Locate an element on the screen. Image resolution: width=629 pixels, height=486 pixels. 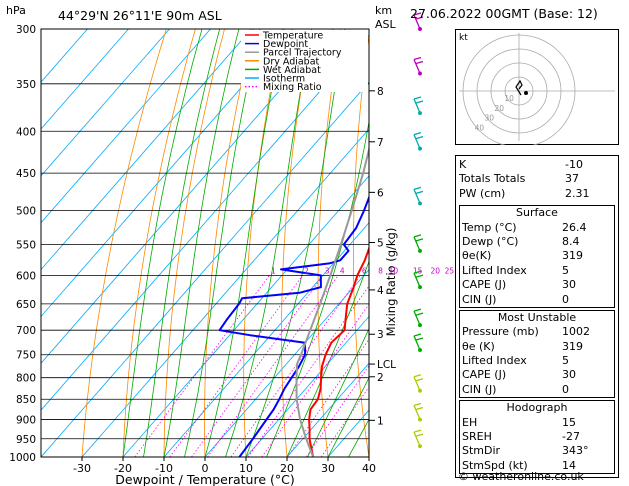
pressure-tick-label: 800 is located at coordinates (26, 379).